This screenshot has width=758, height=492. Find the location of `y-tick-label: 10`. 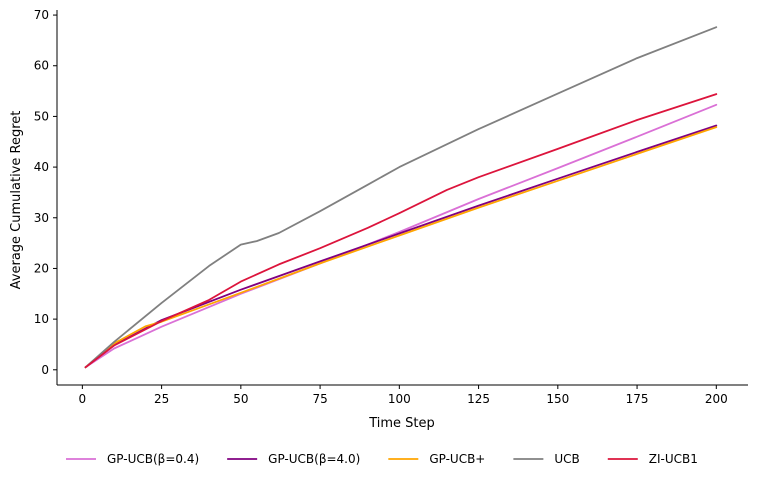

y-tick-label: 10 is located at coordinates (41, 319).